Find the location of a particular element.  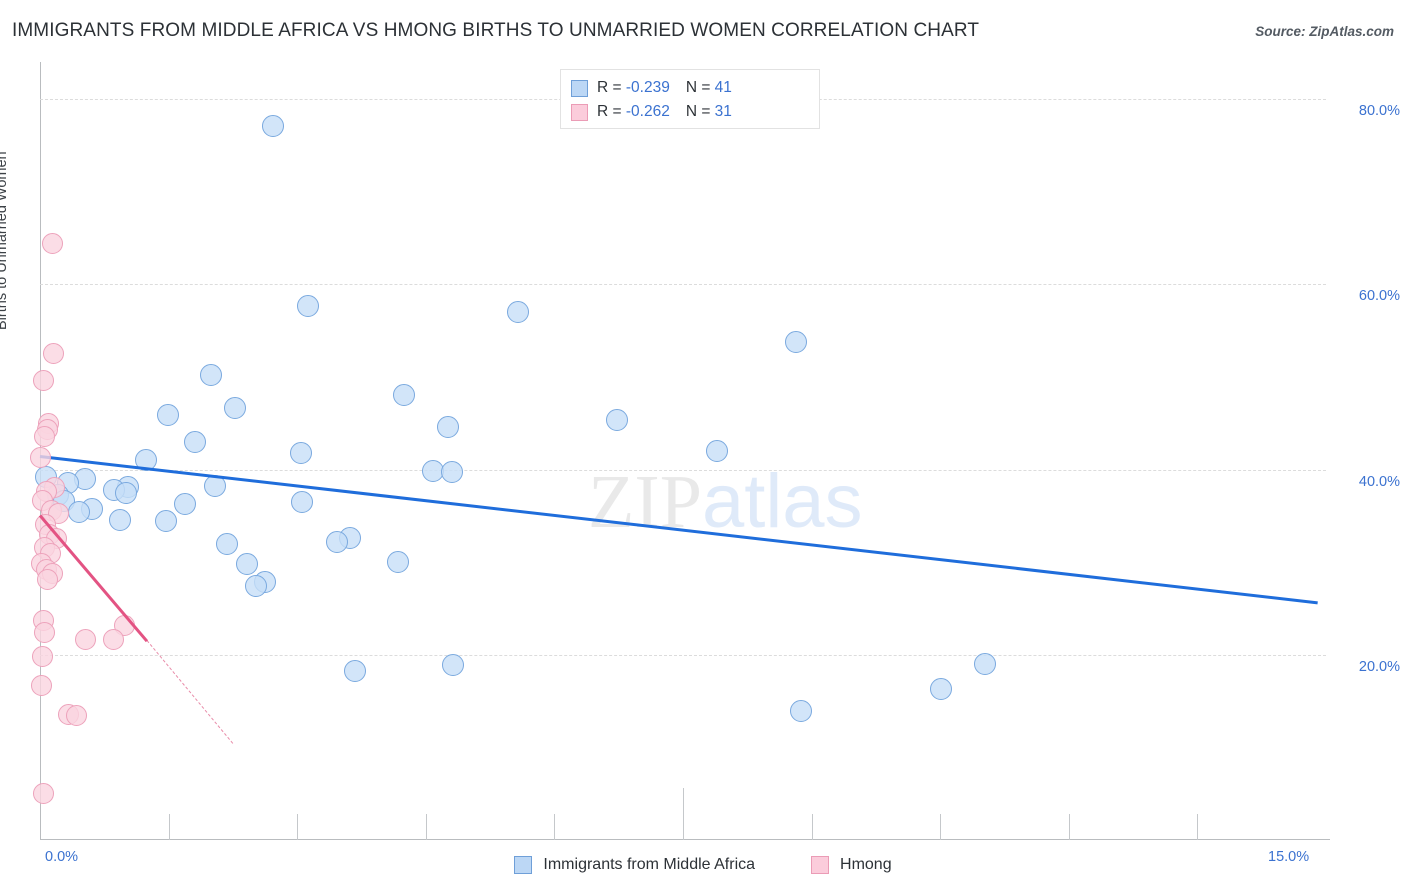

y-tick-label: 80.0% is located at coordinates (1379, 111).